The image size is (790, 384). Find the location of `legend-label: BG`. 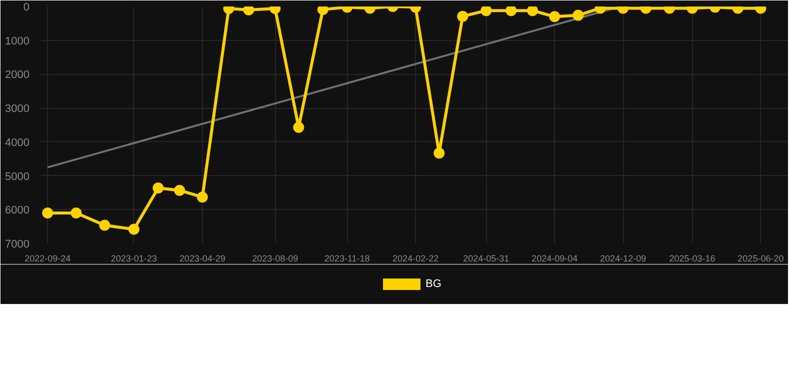

legend-label: BG is located at coordinates (434, 284).